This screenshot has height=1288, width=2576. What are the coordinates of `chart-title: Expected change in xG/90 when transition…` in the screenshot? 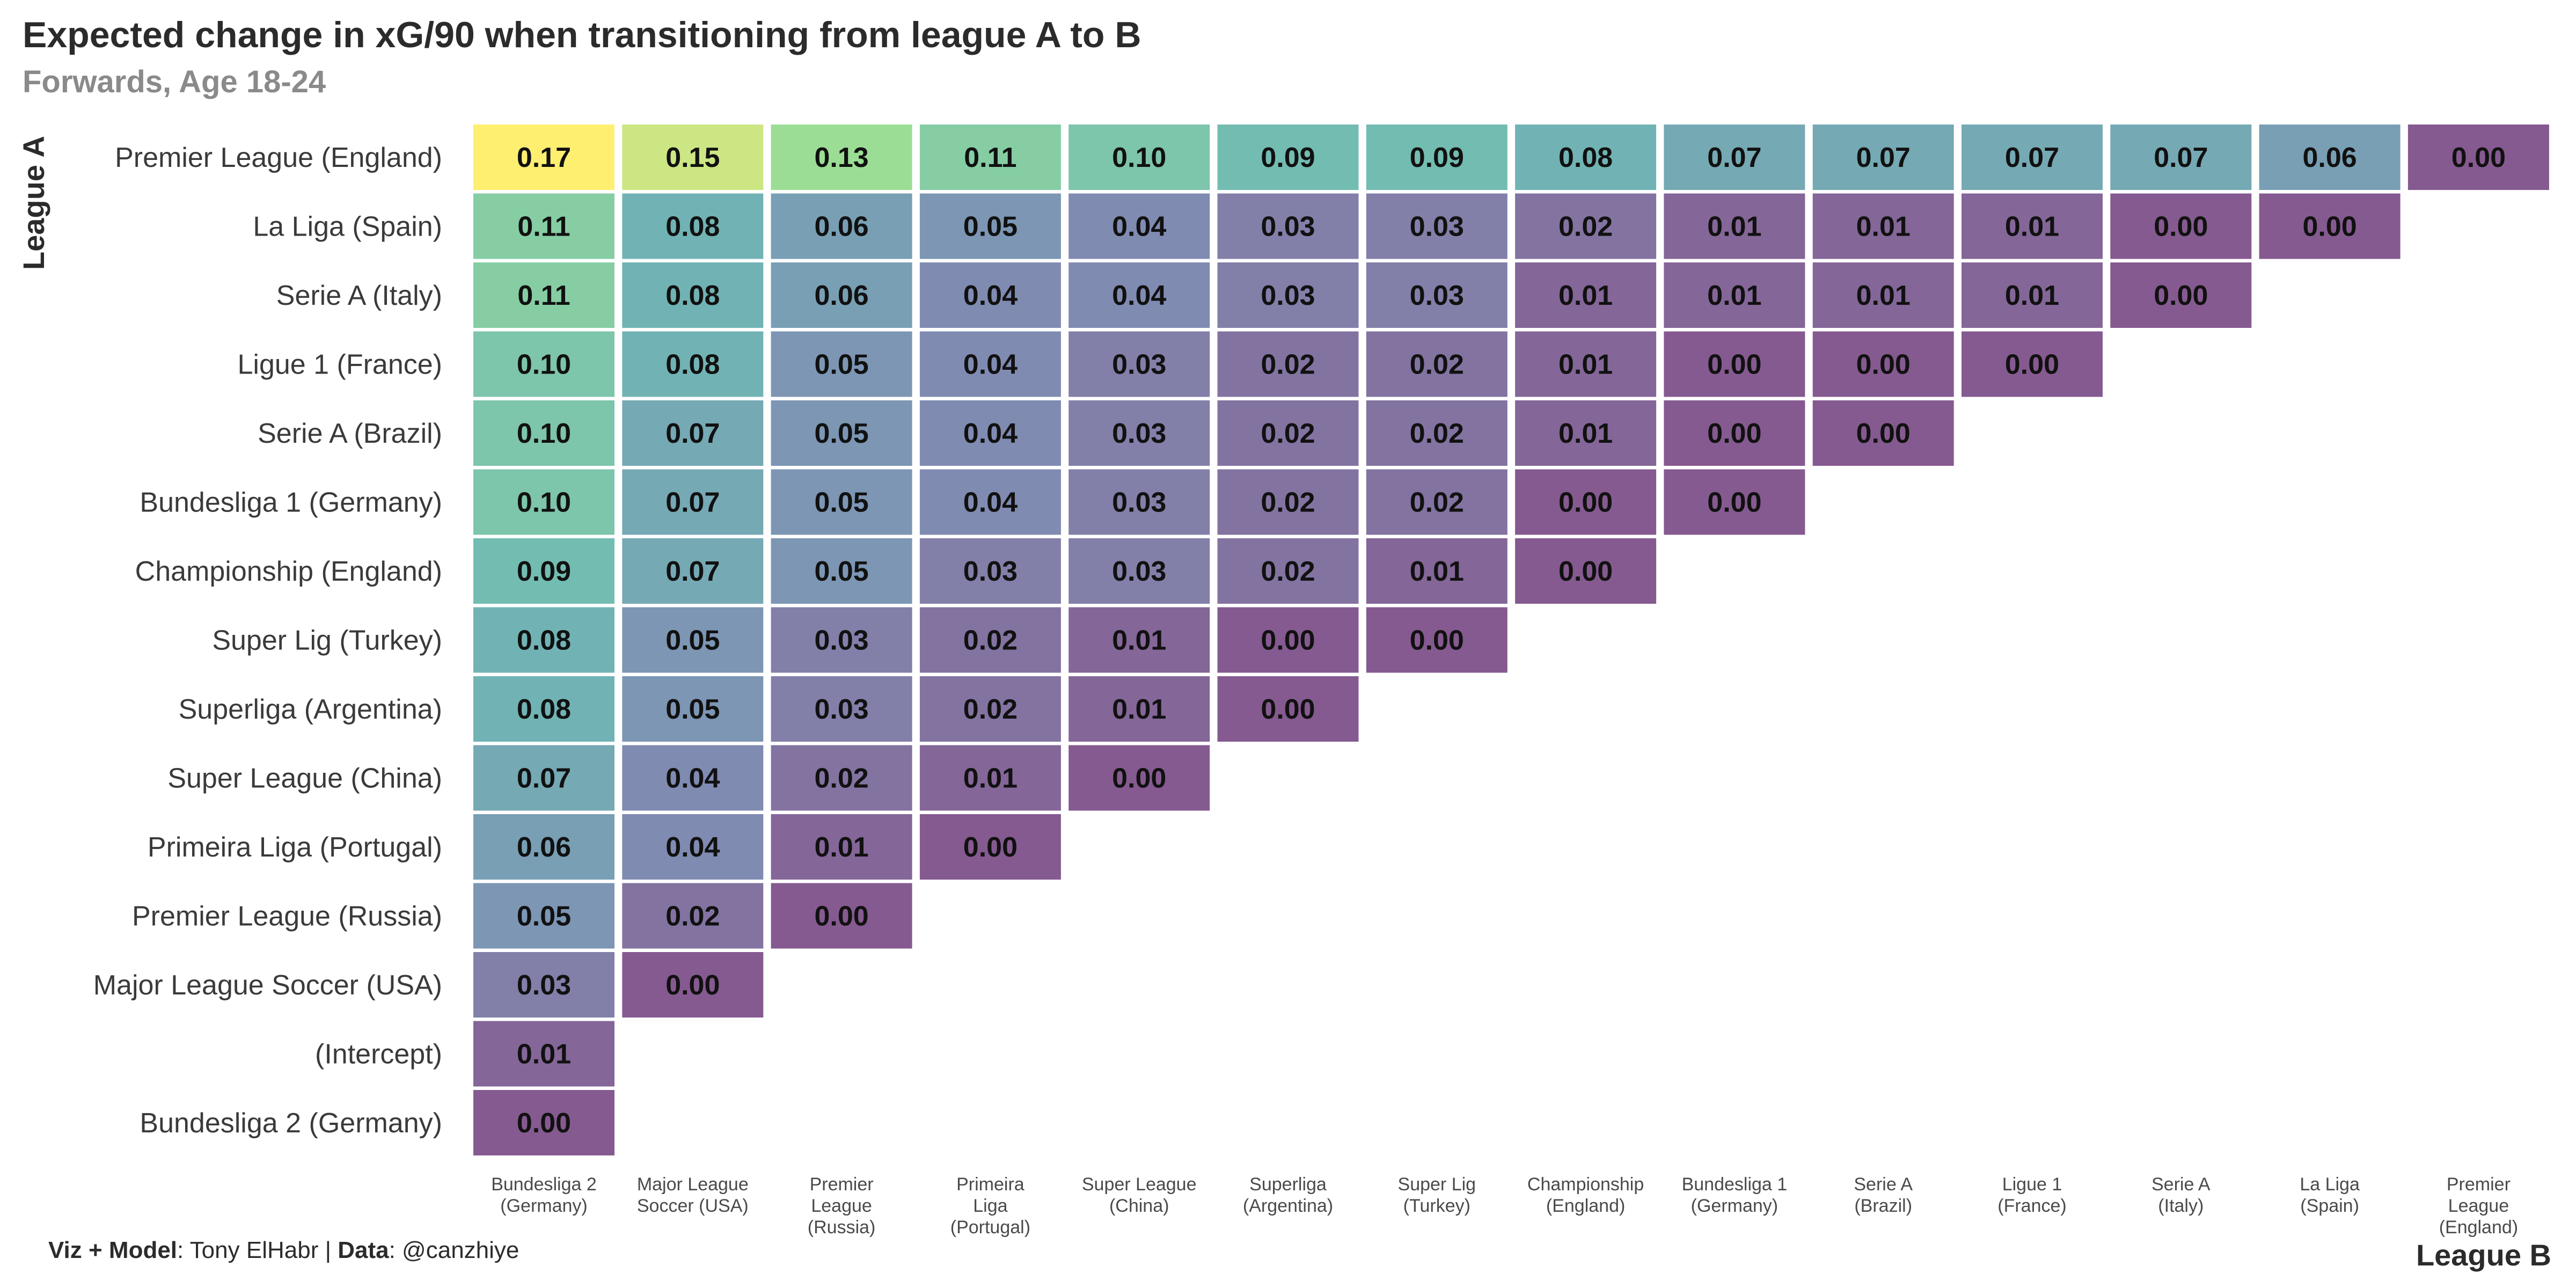 It's located at (582, 34).